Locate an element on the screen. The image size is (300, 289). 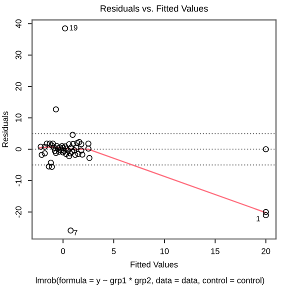
x-tick-label: 0 is located at coordinates (63, 251).